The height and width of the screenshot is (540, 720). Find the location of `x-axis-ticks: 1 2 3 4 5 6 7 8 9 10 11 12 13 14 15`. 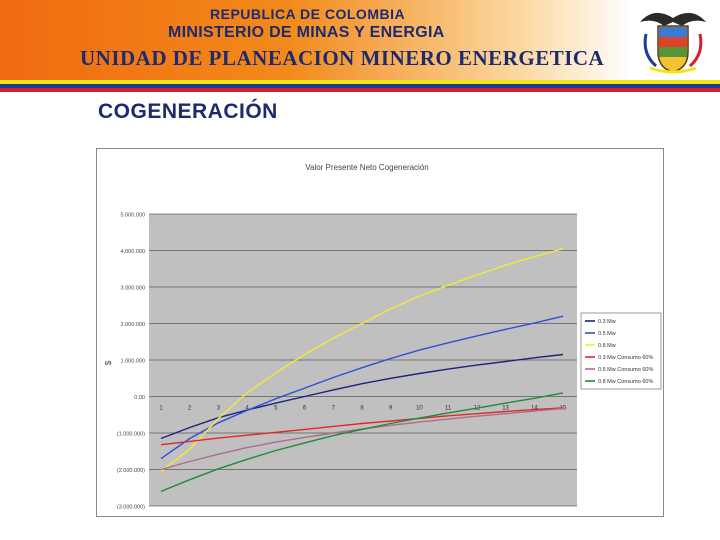

x-axis-ticks: 1 2 3 4 5 6 7 8 9 10 11 12 13 14 15 is located at coordinates (363, 409).